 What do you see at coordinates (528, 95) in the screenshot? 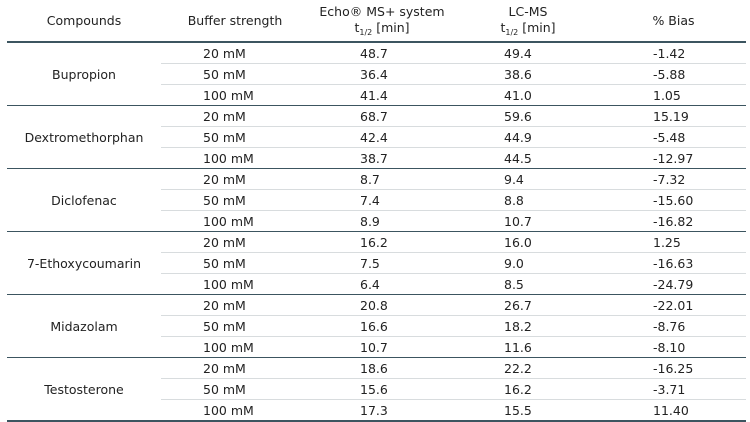
I see `lcms-half-life-cell: 41.0` at bounding box center [528, 95].